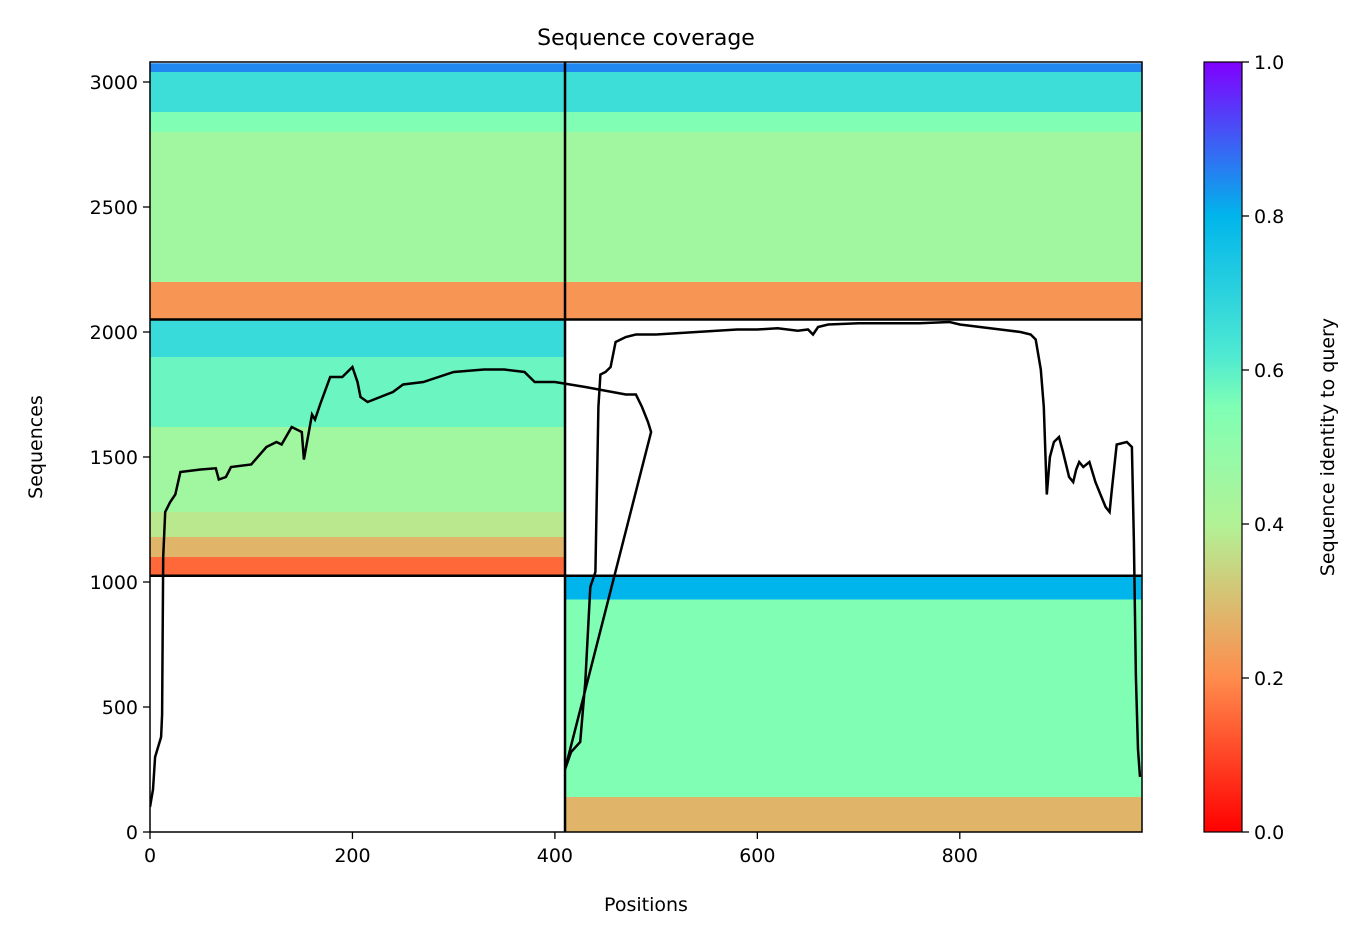 The width and height of the screenshot is (1364, 943). Describe the element at coordinates (646, 905) in the screenshot. I see `x-axis-label: Positions` at that location.